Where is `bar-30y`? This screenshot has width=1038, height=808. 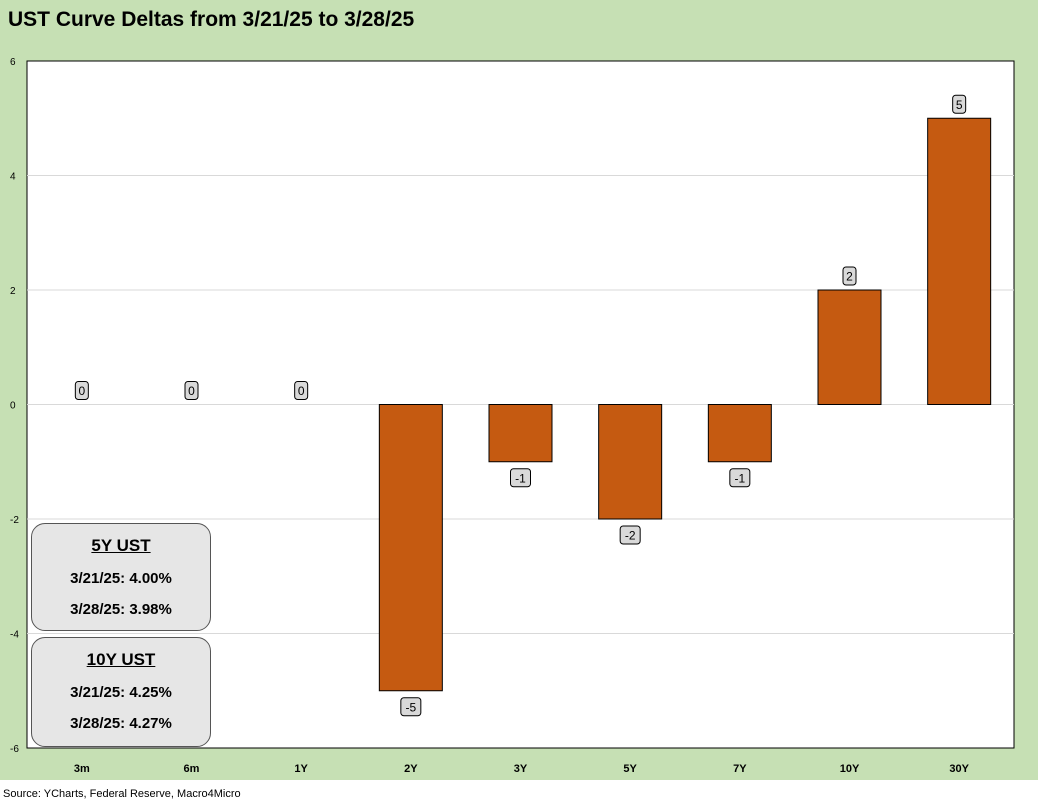 bar-30y is located at coordinates (959, 261).